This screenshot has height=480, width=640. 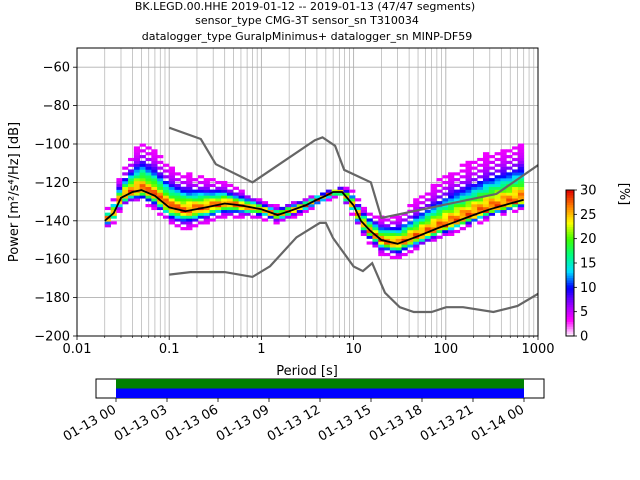 What do you see at coordinates (90, 423) in the screenshot?
I see `timeline-tick-label: 01-13 00` at bounding box center [90, 423].